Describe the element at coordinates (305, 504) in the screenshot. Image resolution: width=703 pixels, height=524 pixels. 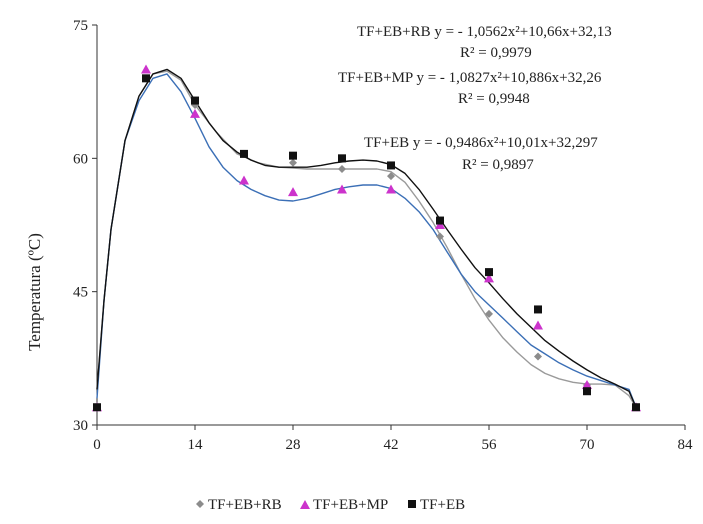
I see `legend-marker-triangle` at that location.